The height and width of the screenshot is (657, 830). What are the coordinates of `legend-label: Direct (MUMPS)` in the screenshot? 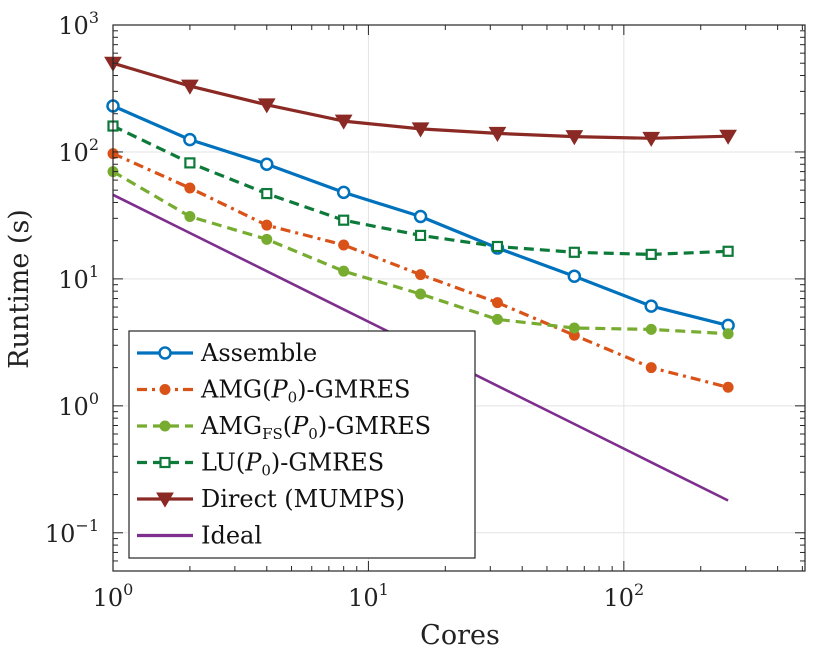 It's located at (303, 499).